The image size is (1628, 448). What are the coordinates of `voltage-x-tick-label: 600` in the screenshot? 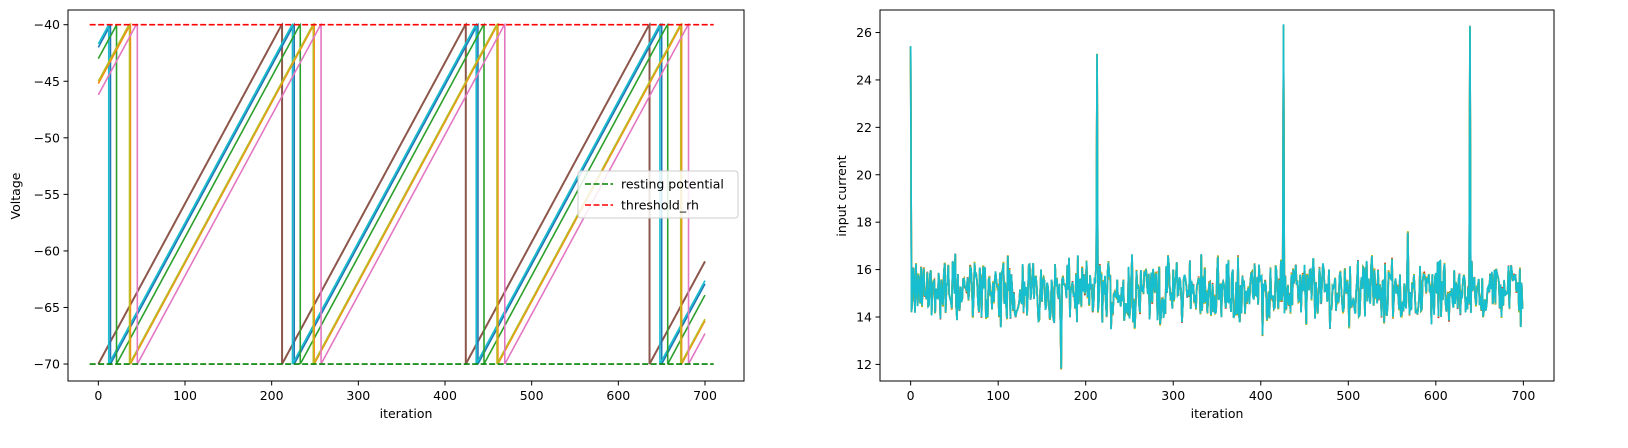 It's located at (618, 395).